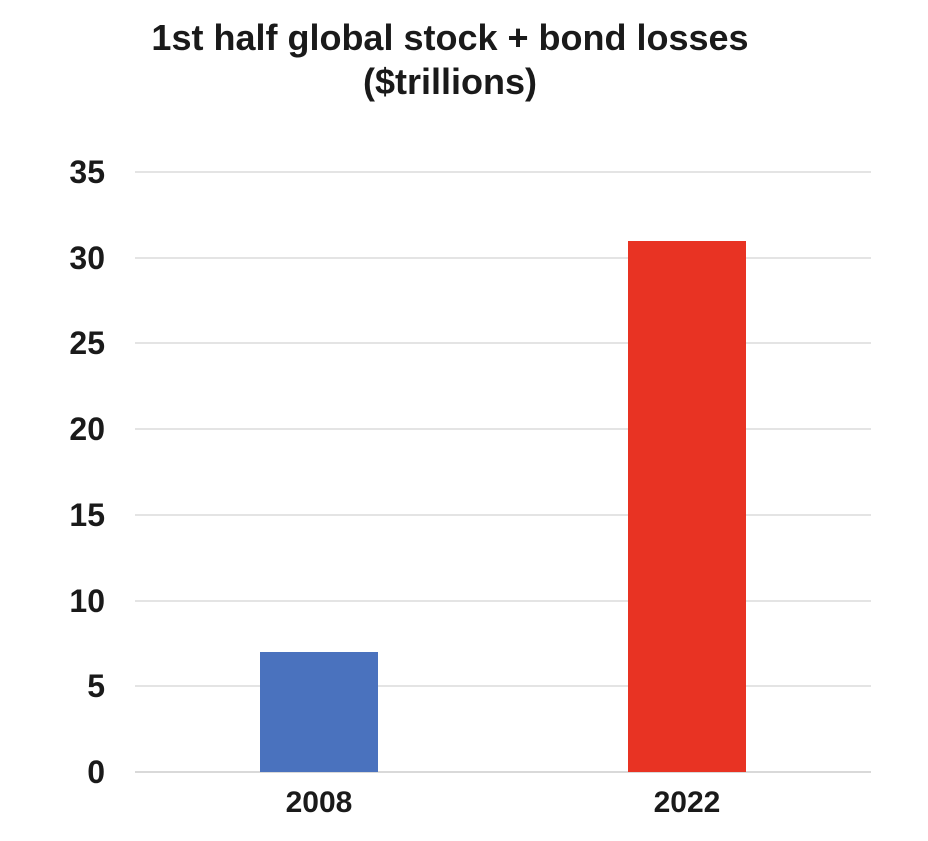 The height and width of the screenshot is (841, 928). Describe the element at coordinates (687, 506) in the screenshot. I see `bar-2022` at that location.